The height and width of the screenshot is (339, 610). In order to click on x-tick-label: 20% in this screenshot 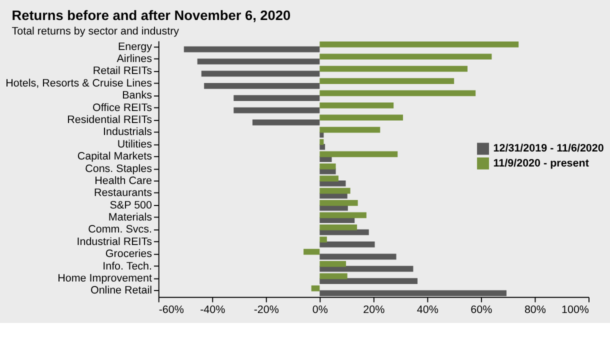, I will do `click(374, 310)`.